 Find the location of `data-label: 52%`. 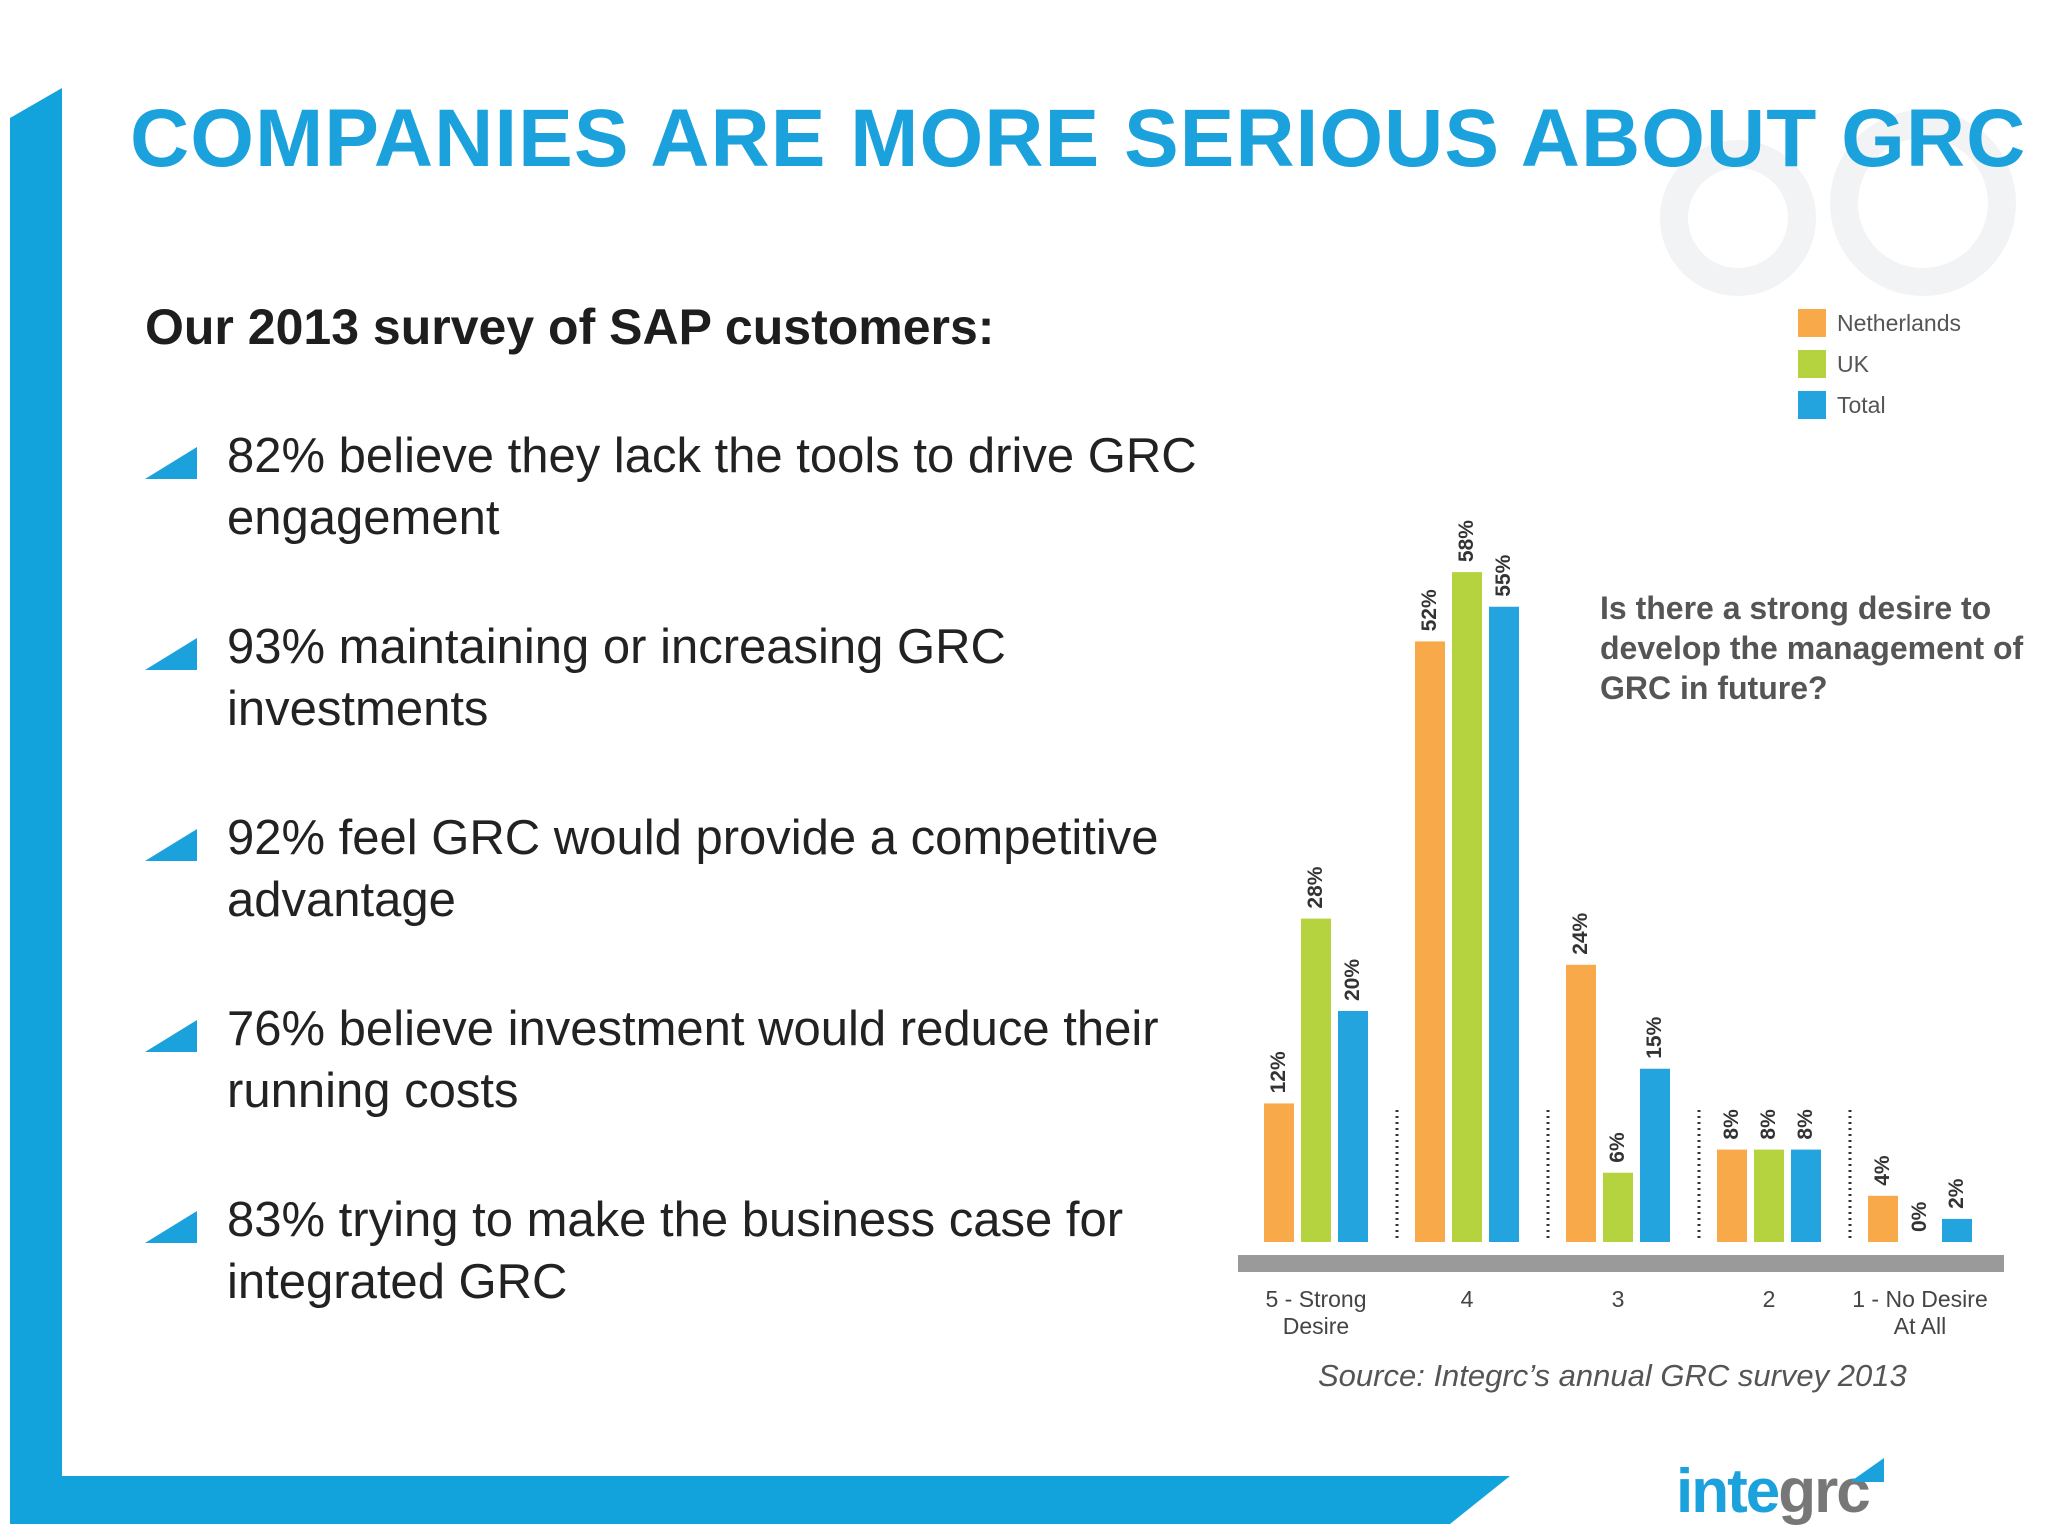

data-label: 52% is located at coordinates (1429, 610).